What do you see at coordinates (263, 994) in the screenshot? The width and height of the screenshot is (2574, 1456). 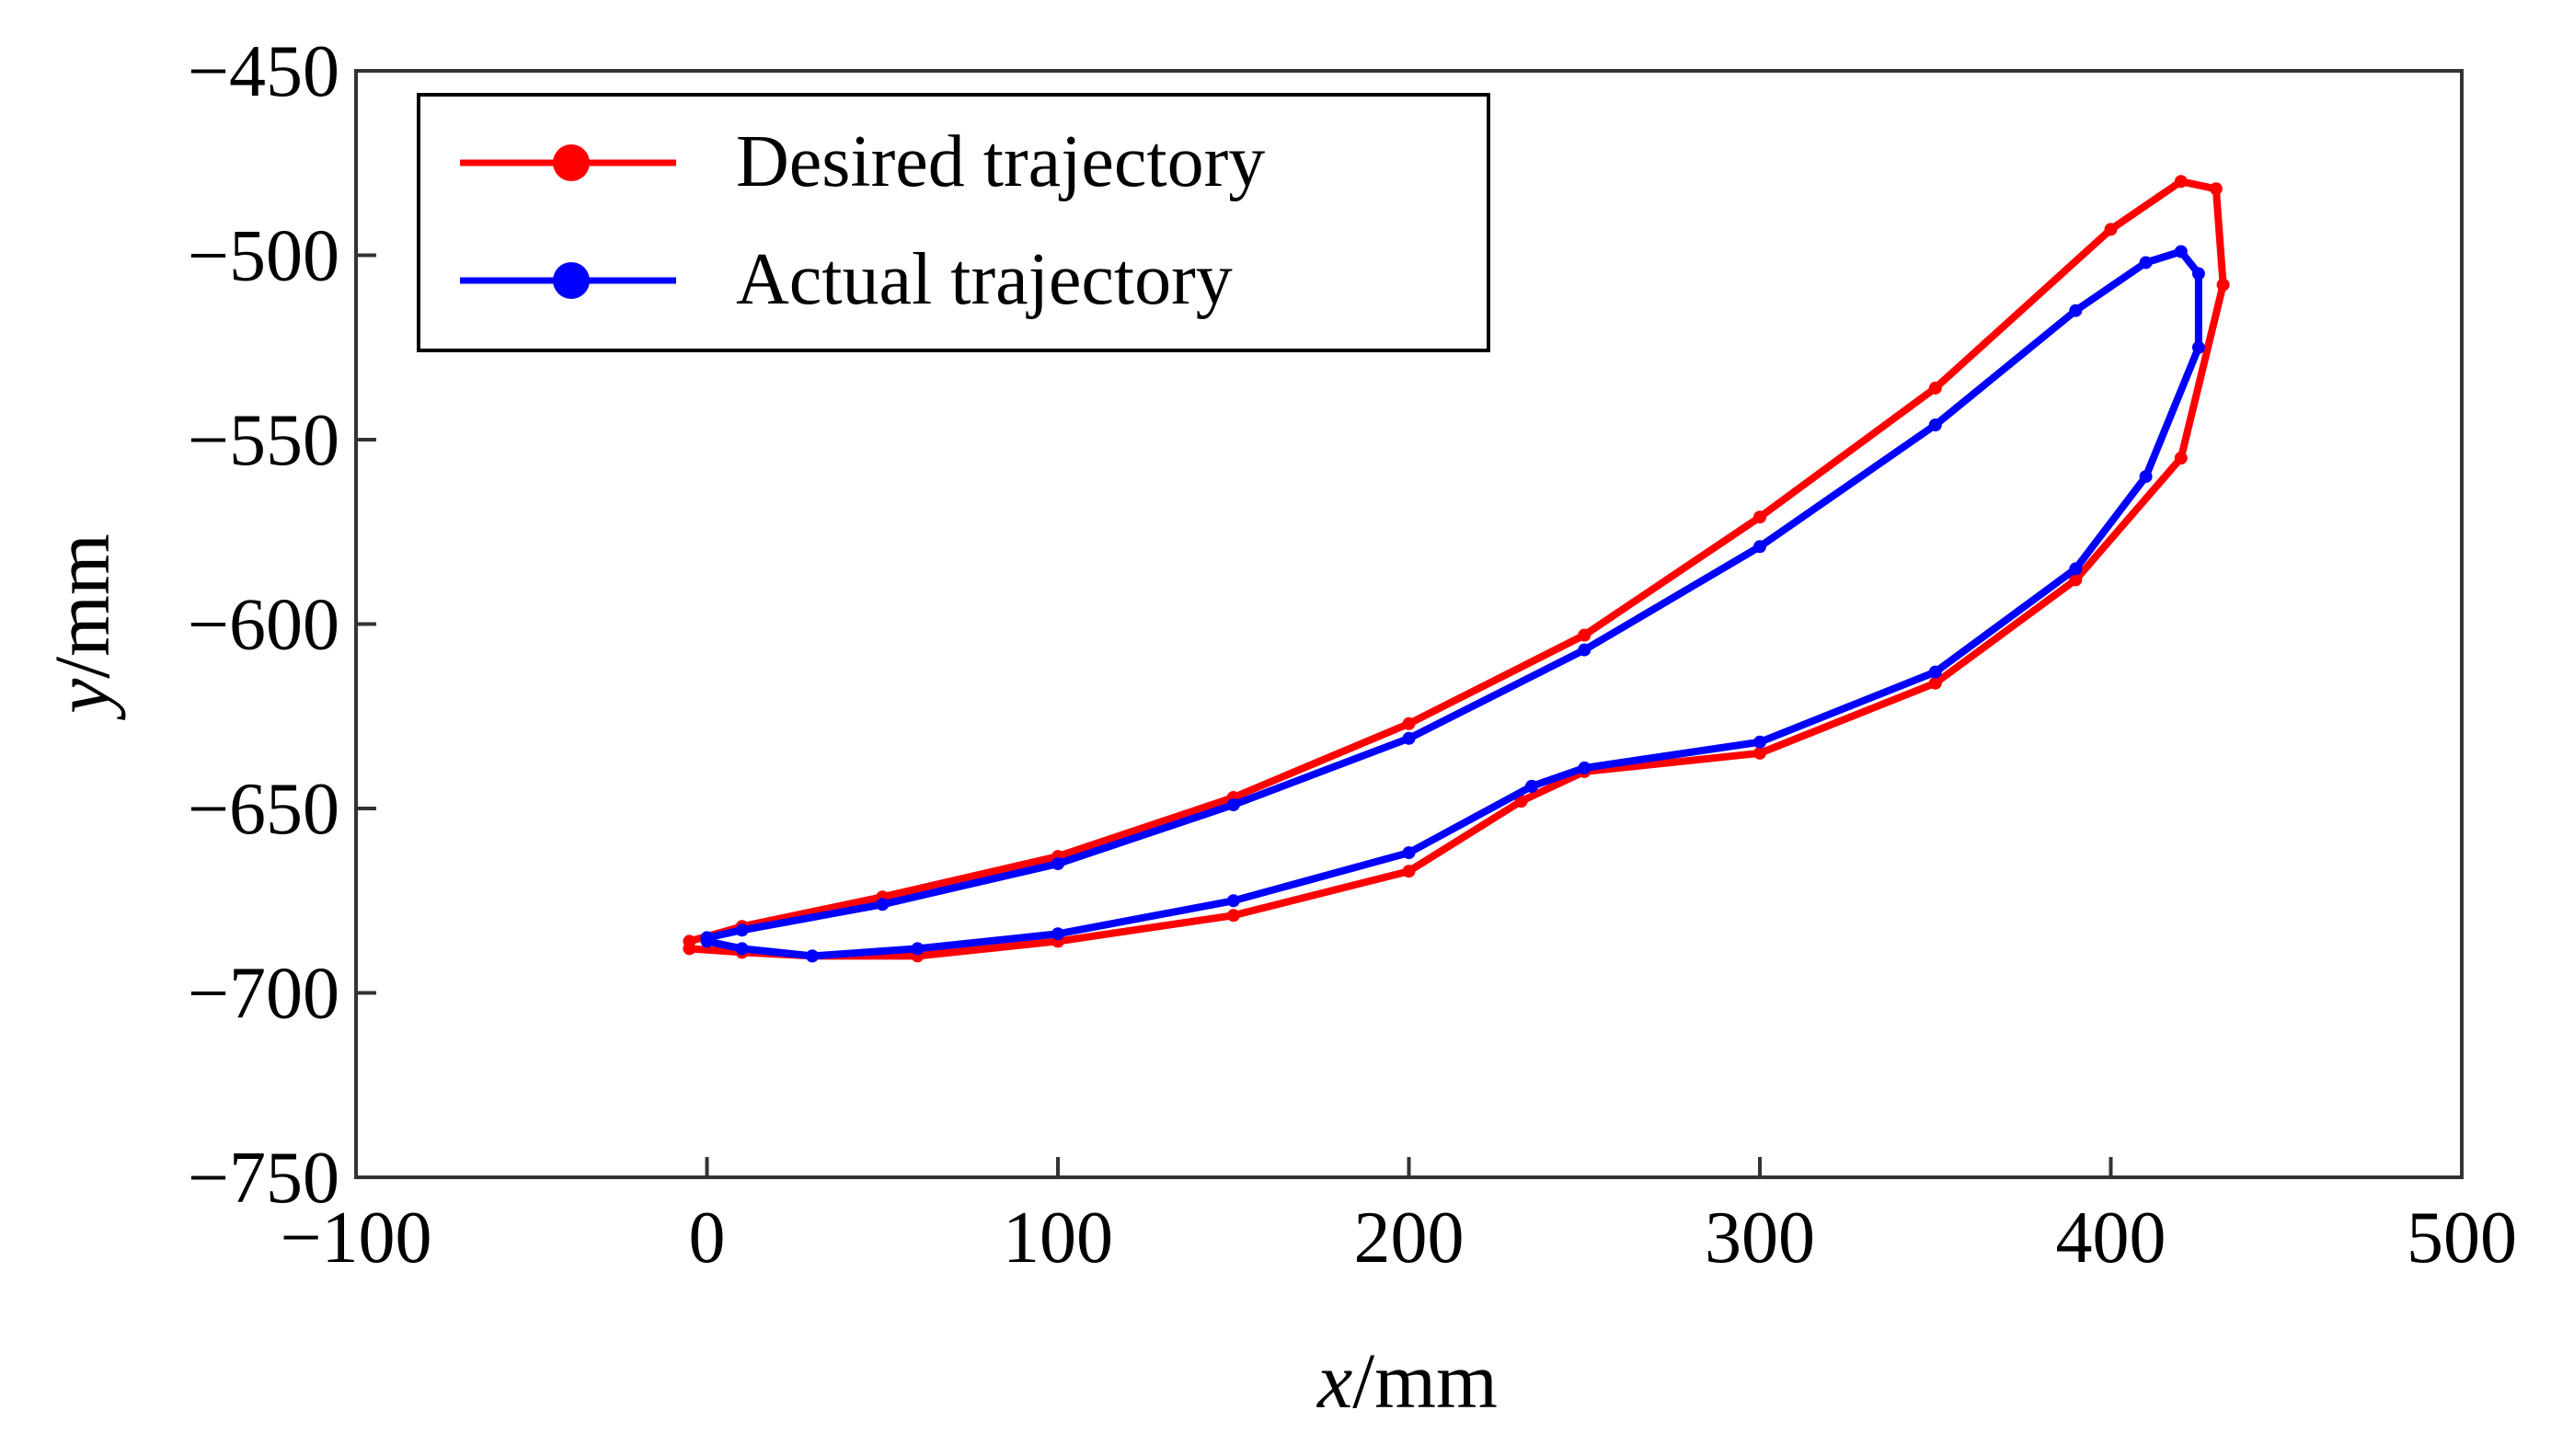 I see `y-tick-label: −700` at bounding box center [263, 994].